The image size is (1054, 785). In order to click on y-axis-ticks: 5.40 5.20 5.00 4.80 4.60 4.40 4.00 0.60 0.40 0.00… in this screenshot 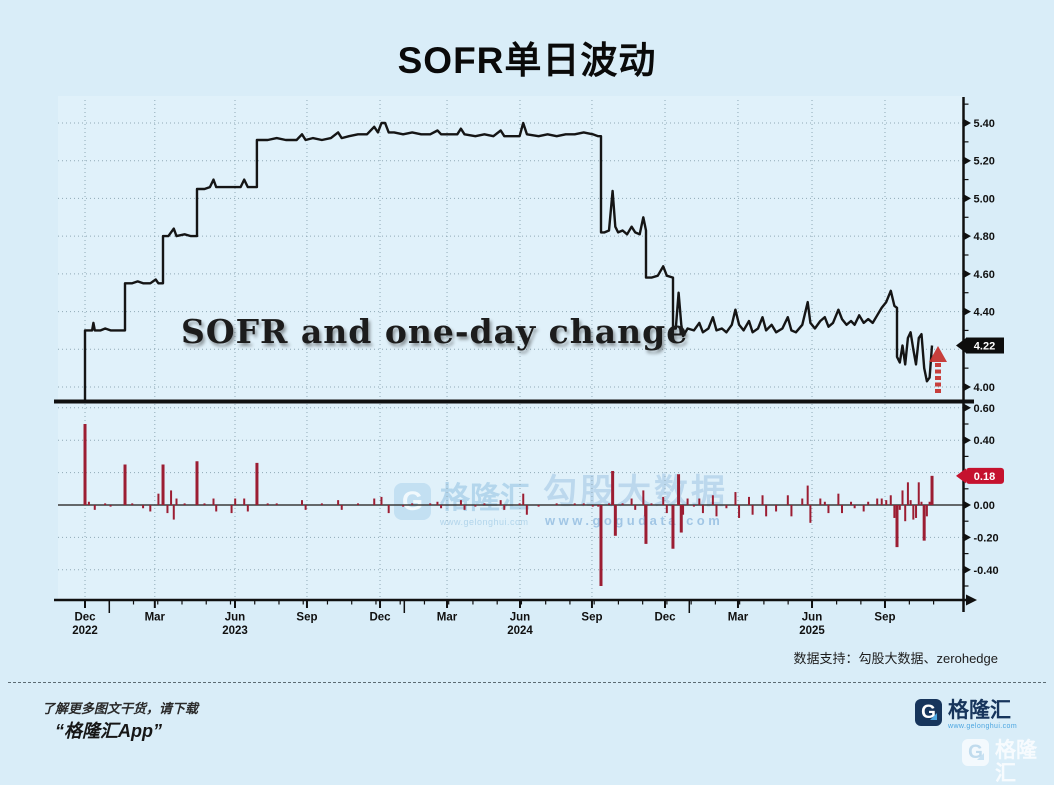, I will do `click(981, 345)`.